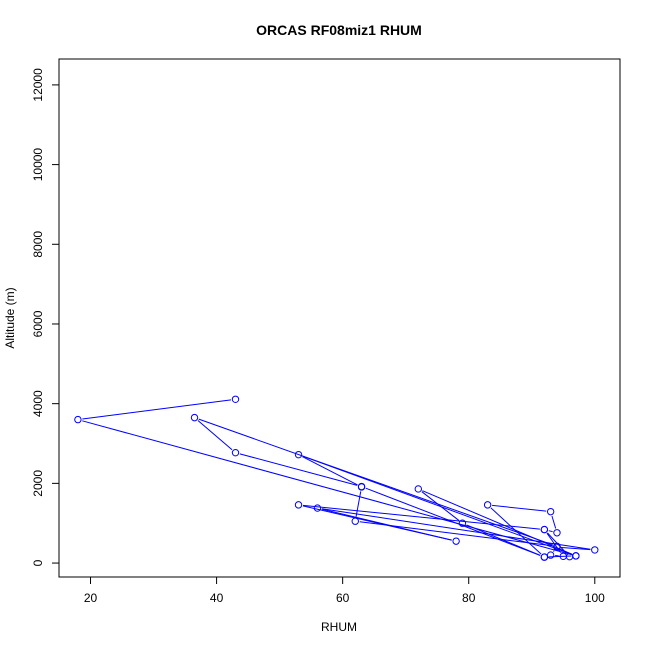 Image resolution: width=650 pixels, height=650 pixels. Describe the element at coordinates (38, 403) in the screenshot. I see `y-tick-label: 4000` at that location.